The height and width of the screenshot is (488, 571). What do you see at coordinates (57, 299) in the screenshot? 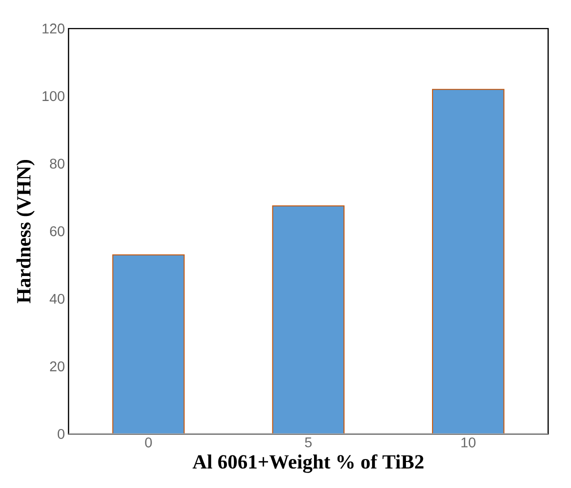
I see `y-tick-label: 40` at bounding box center [57, 299].